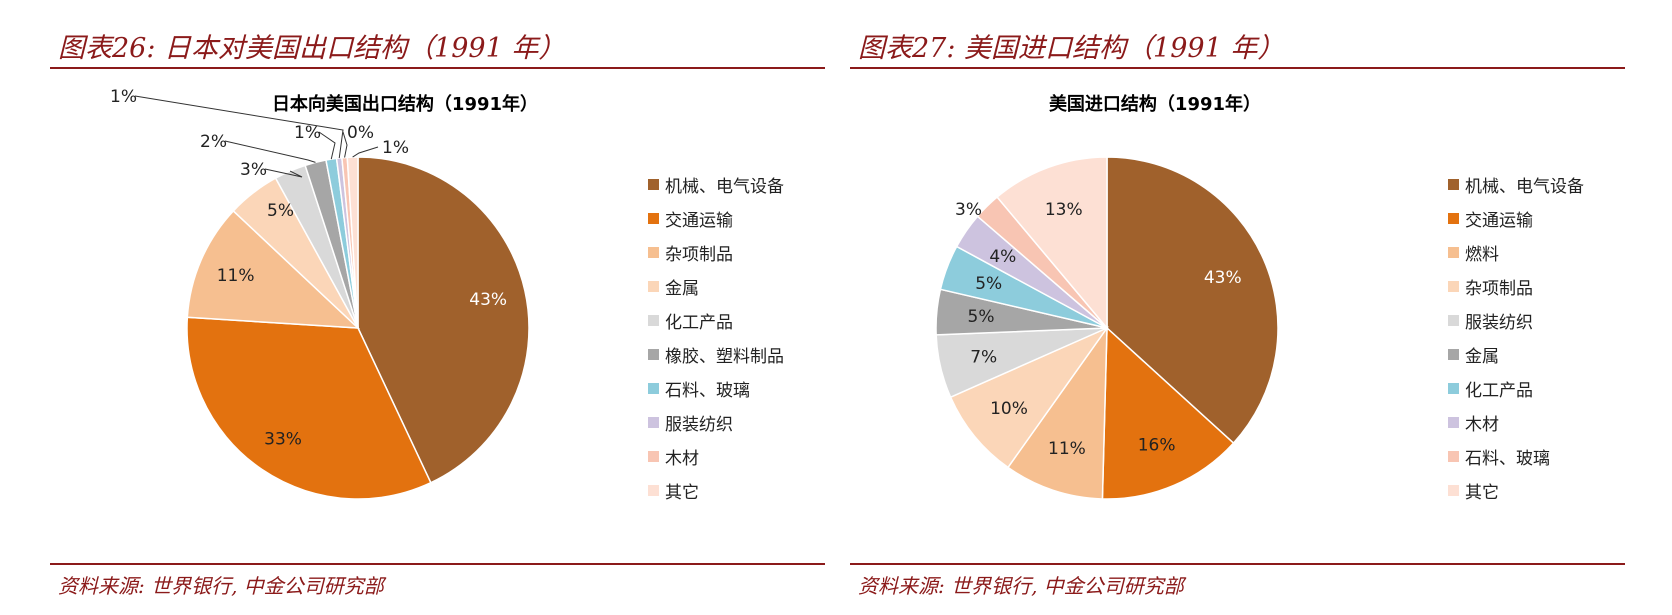 This screenshot has height=615, width=1672. Describe the element at coordinates (312, 48) in the screenshot. I see `figure-title: 图表26: 日本对美国出口结构（1991 年）` at that location.